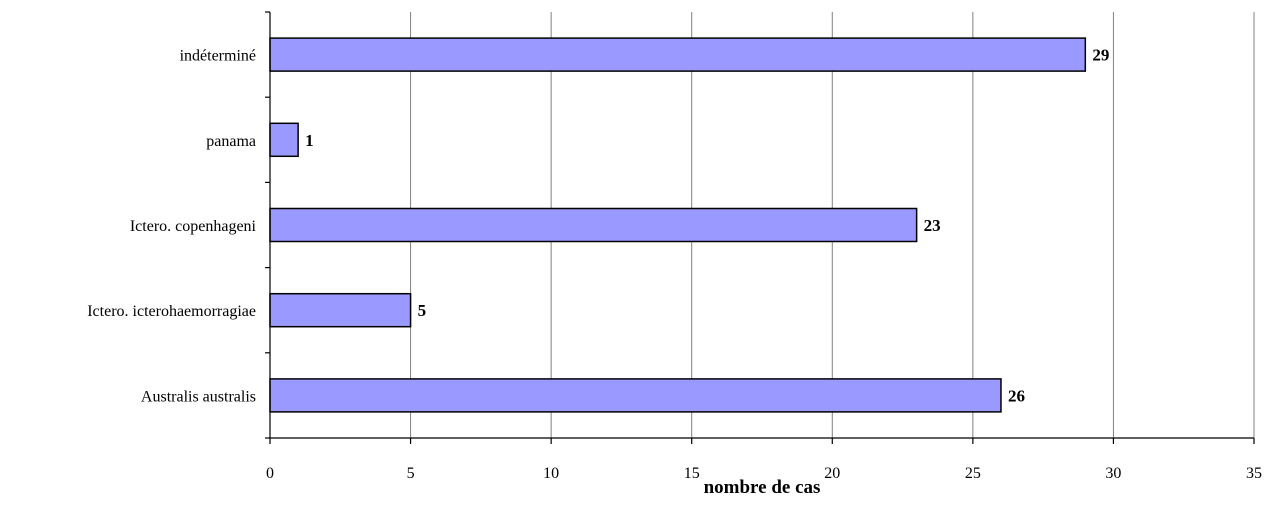  What do you see at coordinates (764, 473) in the screenshot?
I see `x-tick-labels: 0 5 10 15 20 25 30 35` at bounding box center [764, 473].